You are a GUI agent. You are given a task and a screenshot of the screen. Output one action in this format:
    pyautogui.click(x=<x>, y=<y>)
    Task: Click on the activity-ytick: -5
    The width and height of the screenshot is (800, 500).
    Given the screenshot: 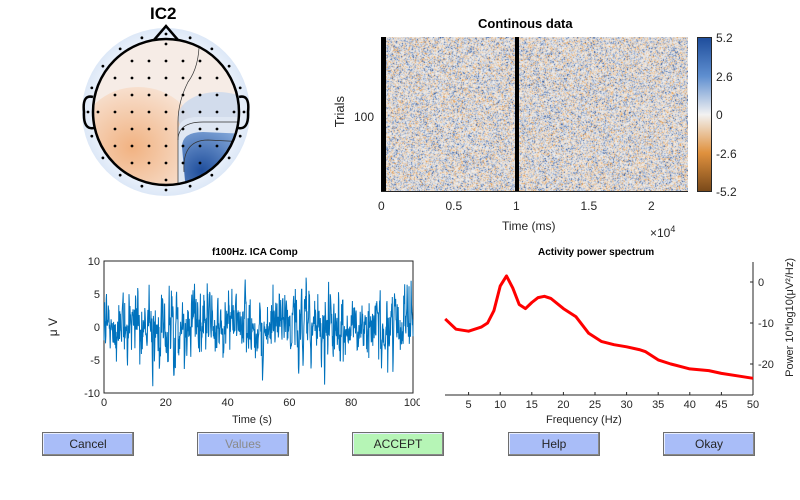 What is the action you would take?
    pyautogui.click(x=95, y=361)
    